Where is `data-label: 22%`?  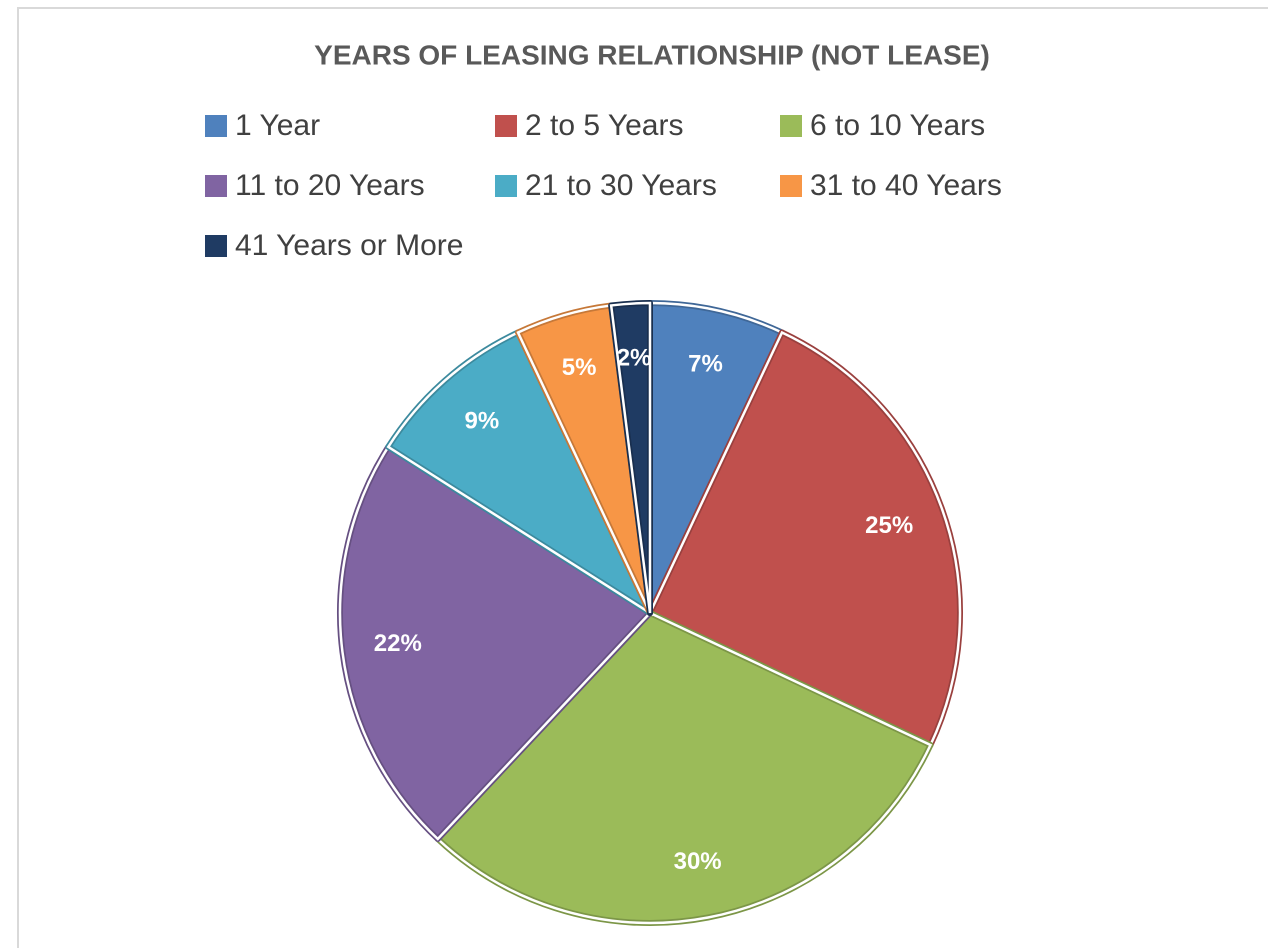 data-label: 22% is located at coordinates (398, 643).